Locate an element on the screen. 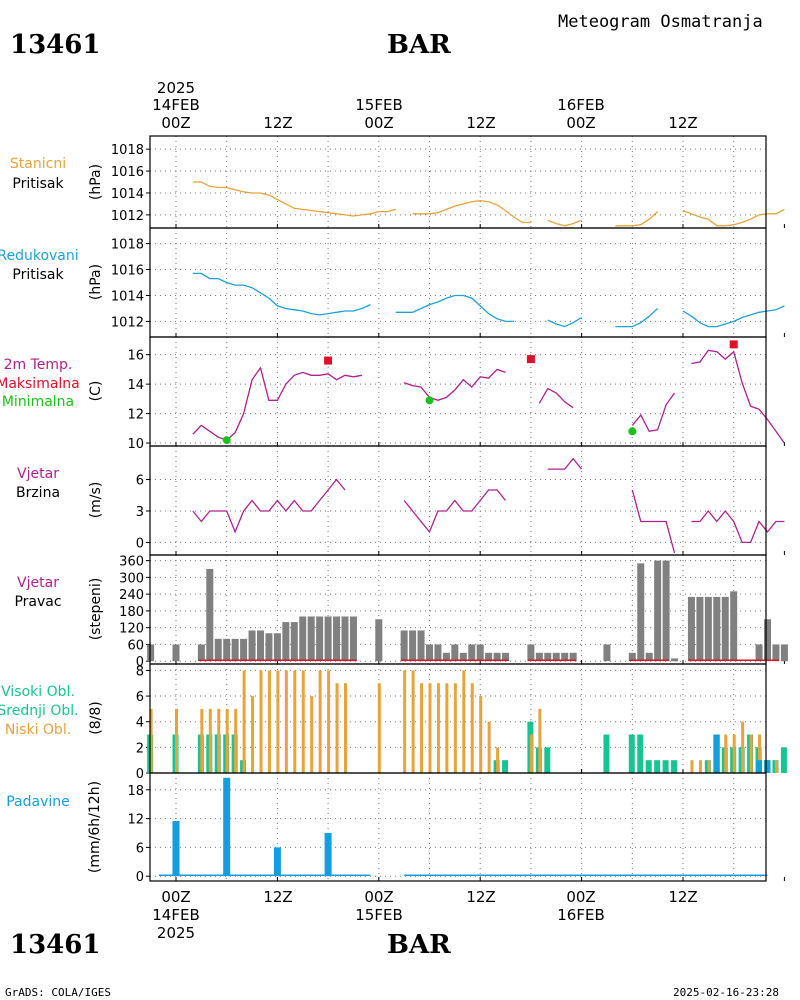  panel-label: 2m Temp. is located at coordinates (38, 365).